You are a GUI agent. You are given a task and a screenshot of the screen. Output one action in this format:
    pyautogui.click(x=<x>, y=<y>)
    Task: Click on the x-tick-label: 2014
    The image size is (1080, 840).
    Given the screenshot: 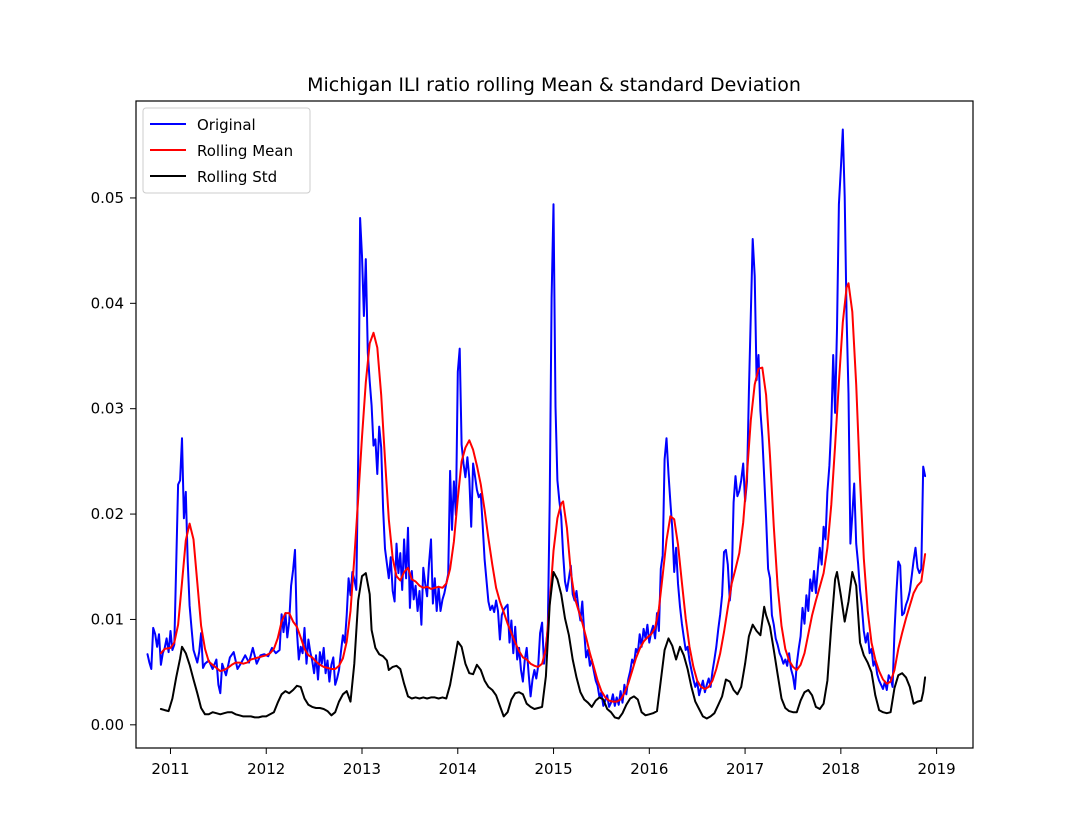 What is the action you would take?
    pyautogui.click(x=458, y=769)
    